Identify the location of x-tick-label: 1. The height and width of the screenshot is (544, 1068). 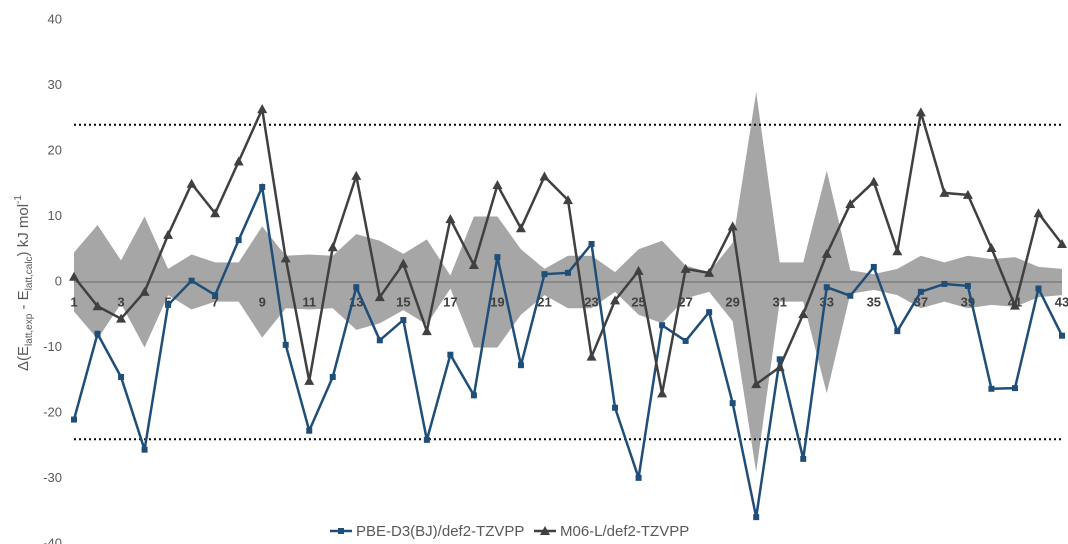
(73, 301).